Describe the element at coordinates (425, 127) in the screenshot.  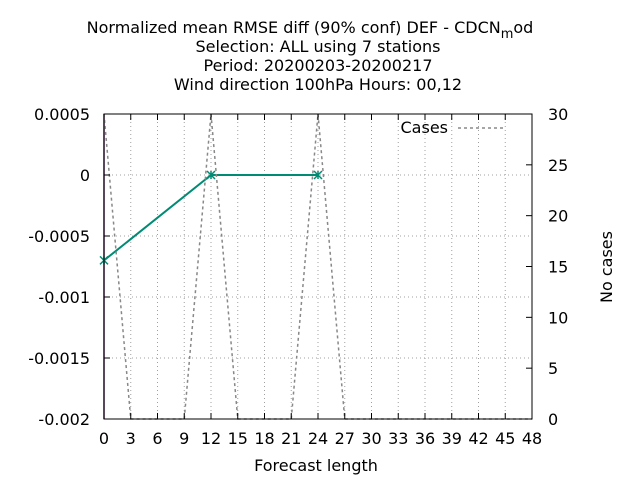
I see `legend-label-cases: Cases` at that location.